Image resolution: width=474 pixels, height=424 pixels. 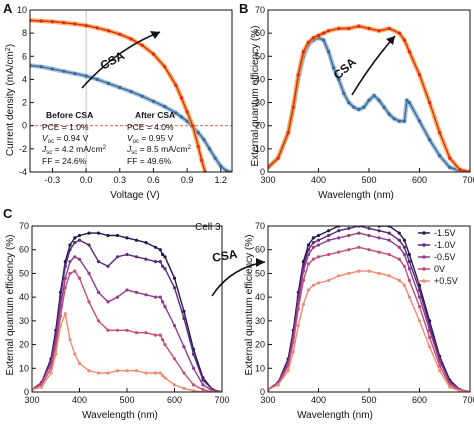 I want to click on y-tick-label: 4, so click(x=24, y=79).